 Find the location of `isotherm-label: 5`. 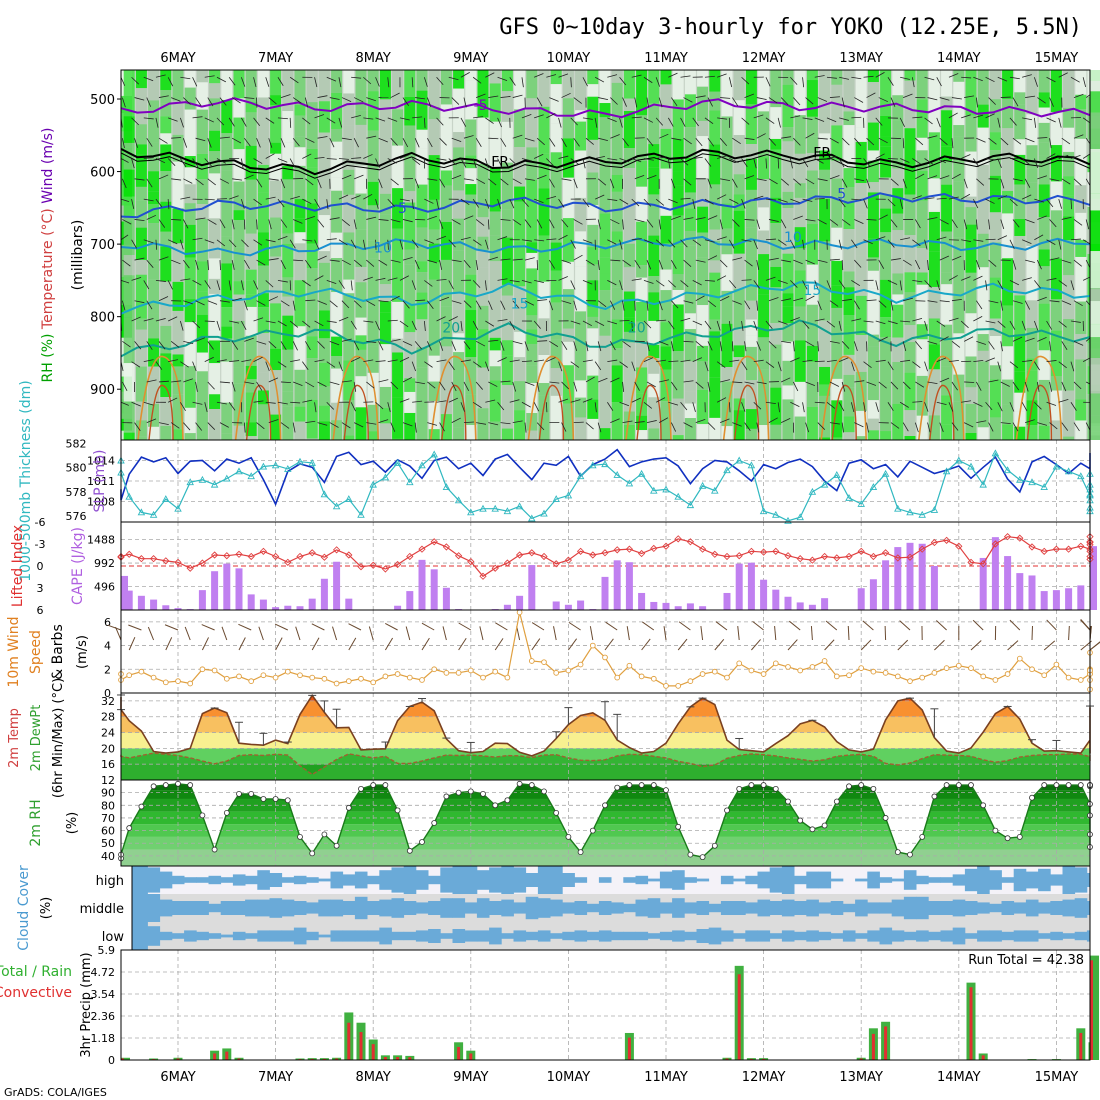

isotherm-label: 5 is located at coordinates (841, 194).